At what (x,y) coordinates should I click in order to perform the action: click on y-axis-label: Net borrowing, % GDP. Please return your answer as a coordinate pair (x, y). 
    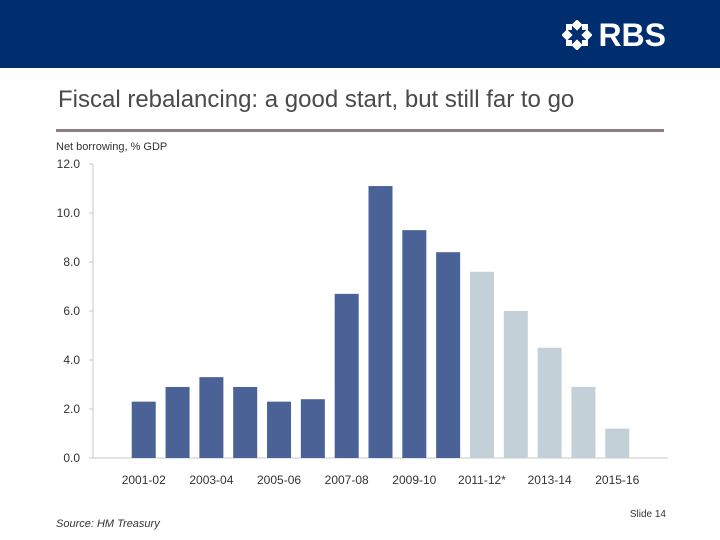
    Looking at the image, I should click on (112, 147).